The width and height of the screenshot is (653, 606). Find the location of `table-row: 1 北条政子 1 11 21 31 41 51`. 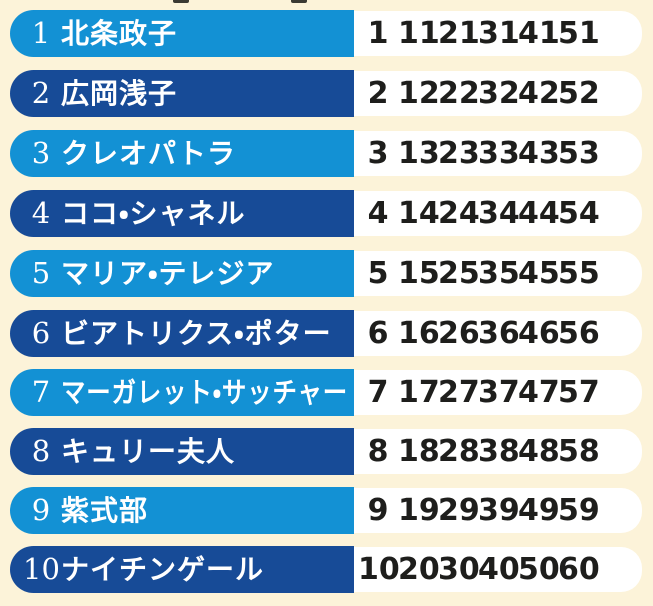

table-row: 1 北条政子 1 11 21 31 41 51 is located at coordinates (326, 33).